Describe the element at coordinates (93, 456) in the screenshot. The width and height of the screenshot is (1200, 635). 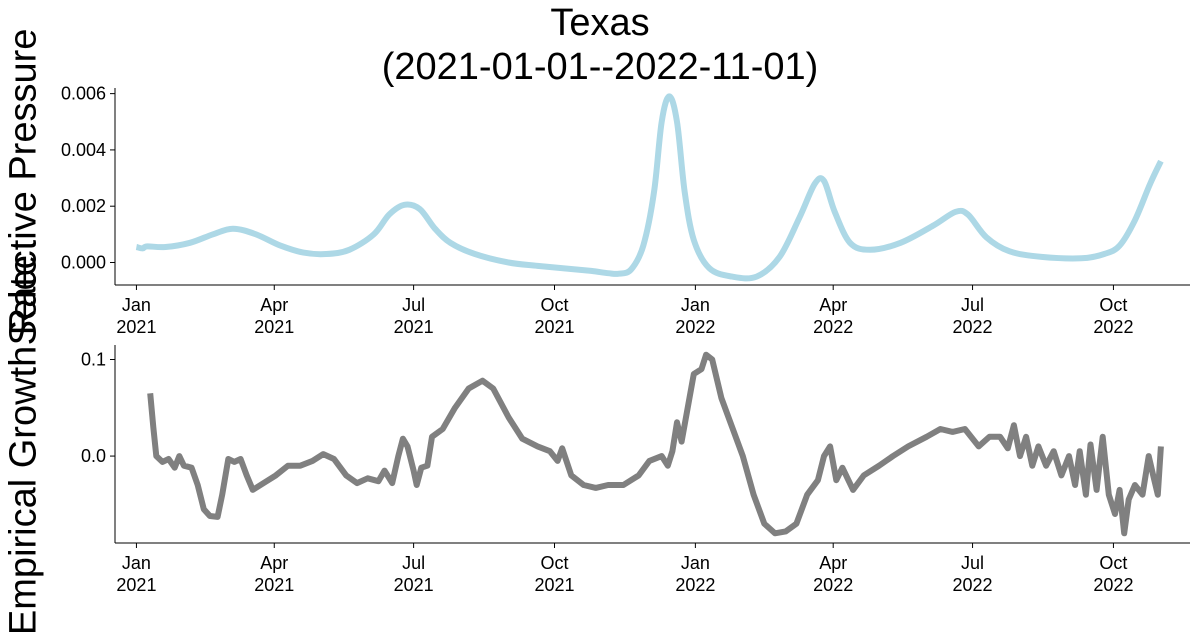
I see `bottom-y-tick-label: 0.0` at that location.